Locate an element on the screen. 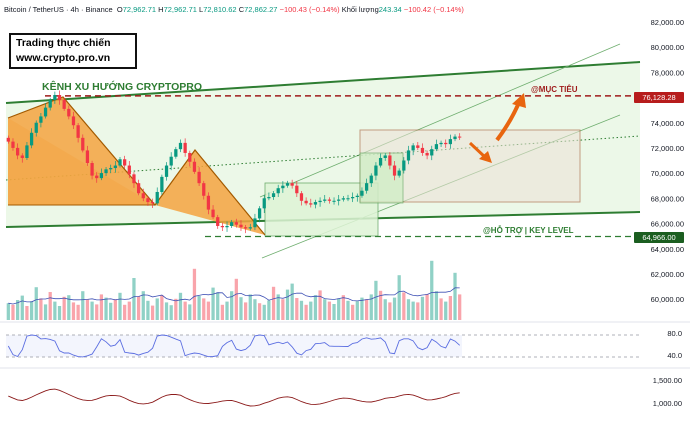  volume-value: 243.34 is located at coordinates (390, 9).